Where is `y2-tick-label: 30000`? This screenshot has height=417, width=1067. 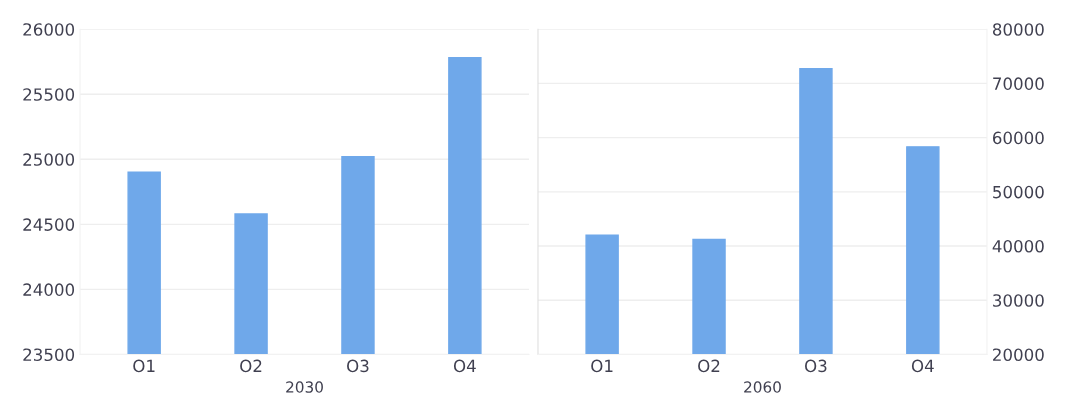
y2-tick-label: 30000 is located at coordinates (1018, 300).